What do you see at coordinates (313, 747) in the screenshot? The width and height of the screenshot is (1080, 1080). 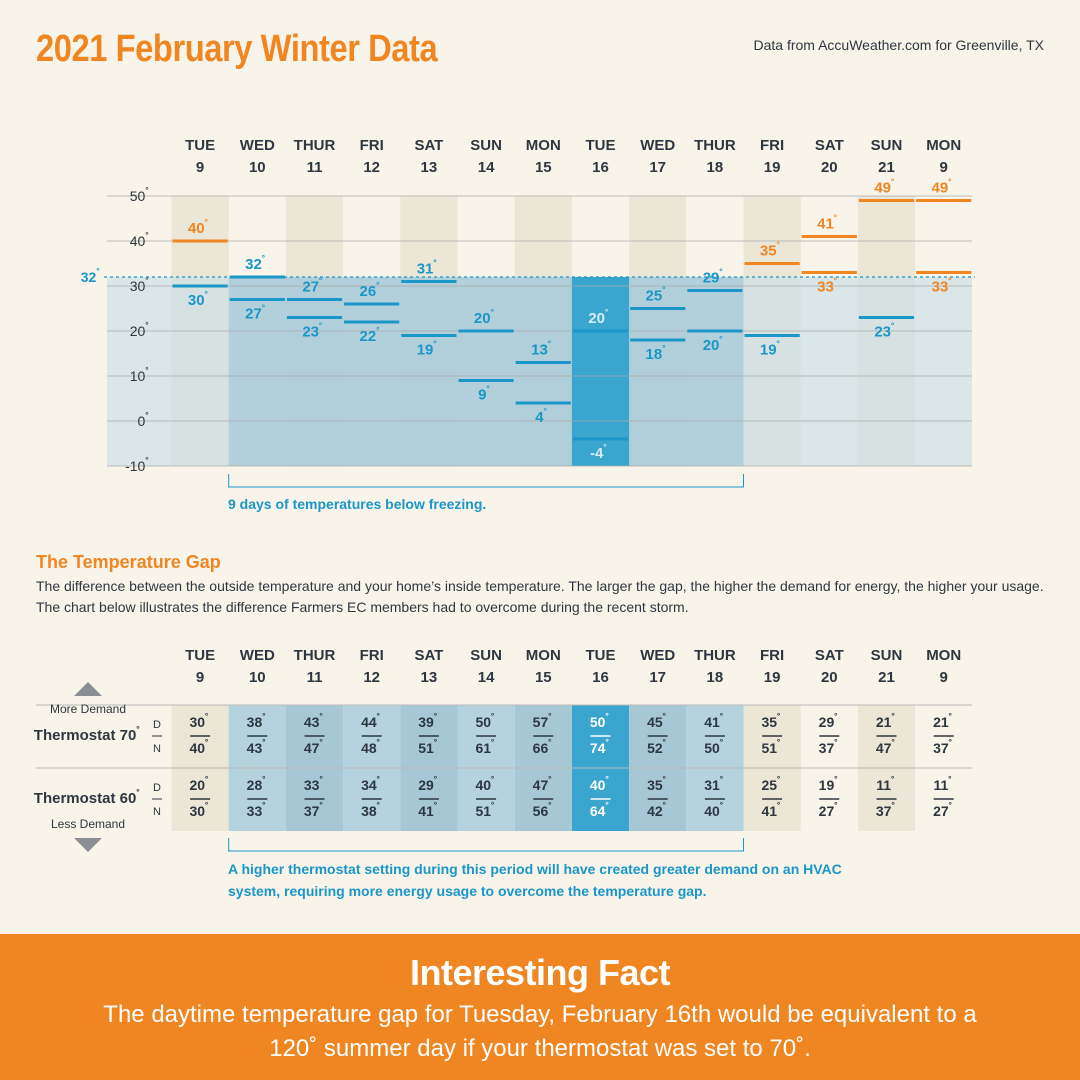 I see `night-gap-value: 47˚` at bounding box center [313, 747].